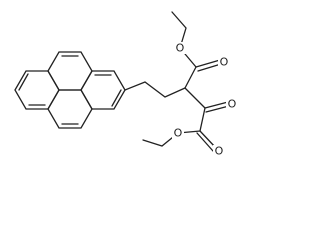 The width and height of the screenshot is (320, 240). I want to click on pyrene, so click(70, 90).